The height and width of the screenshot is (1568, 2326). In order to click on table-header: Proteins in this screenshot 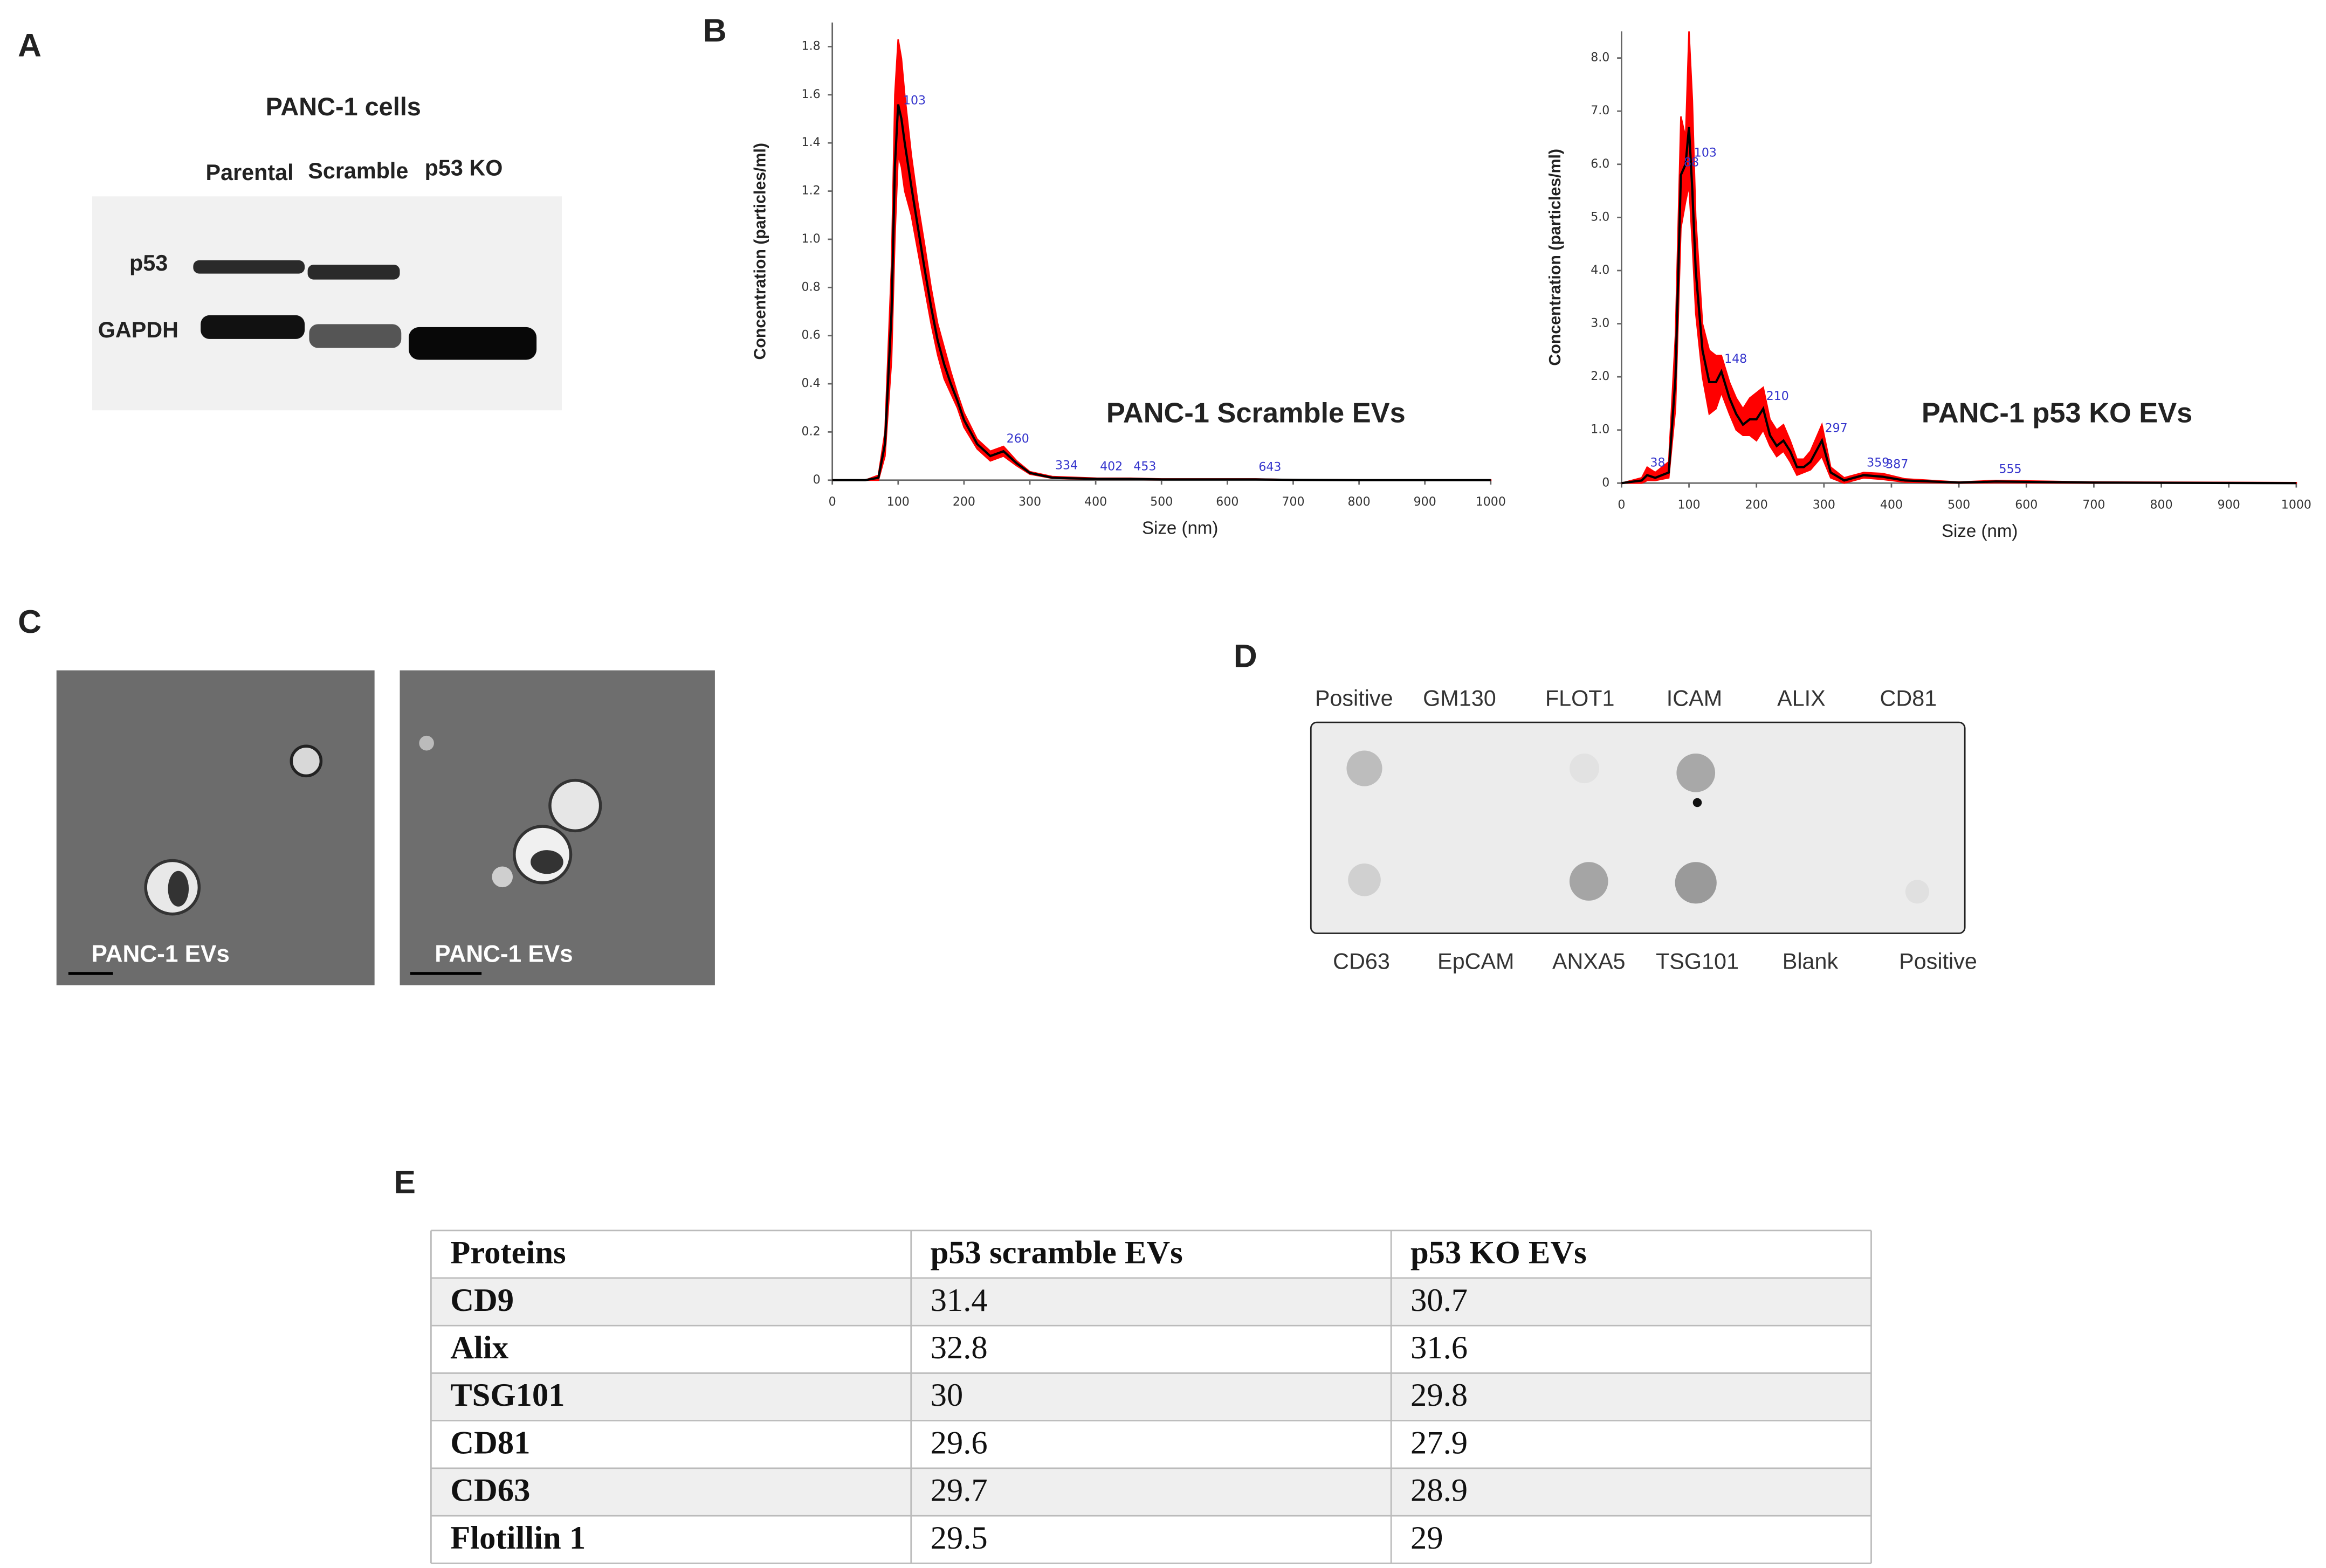, I will do `click(508, 1253)`.